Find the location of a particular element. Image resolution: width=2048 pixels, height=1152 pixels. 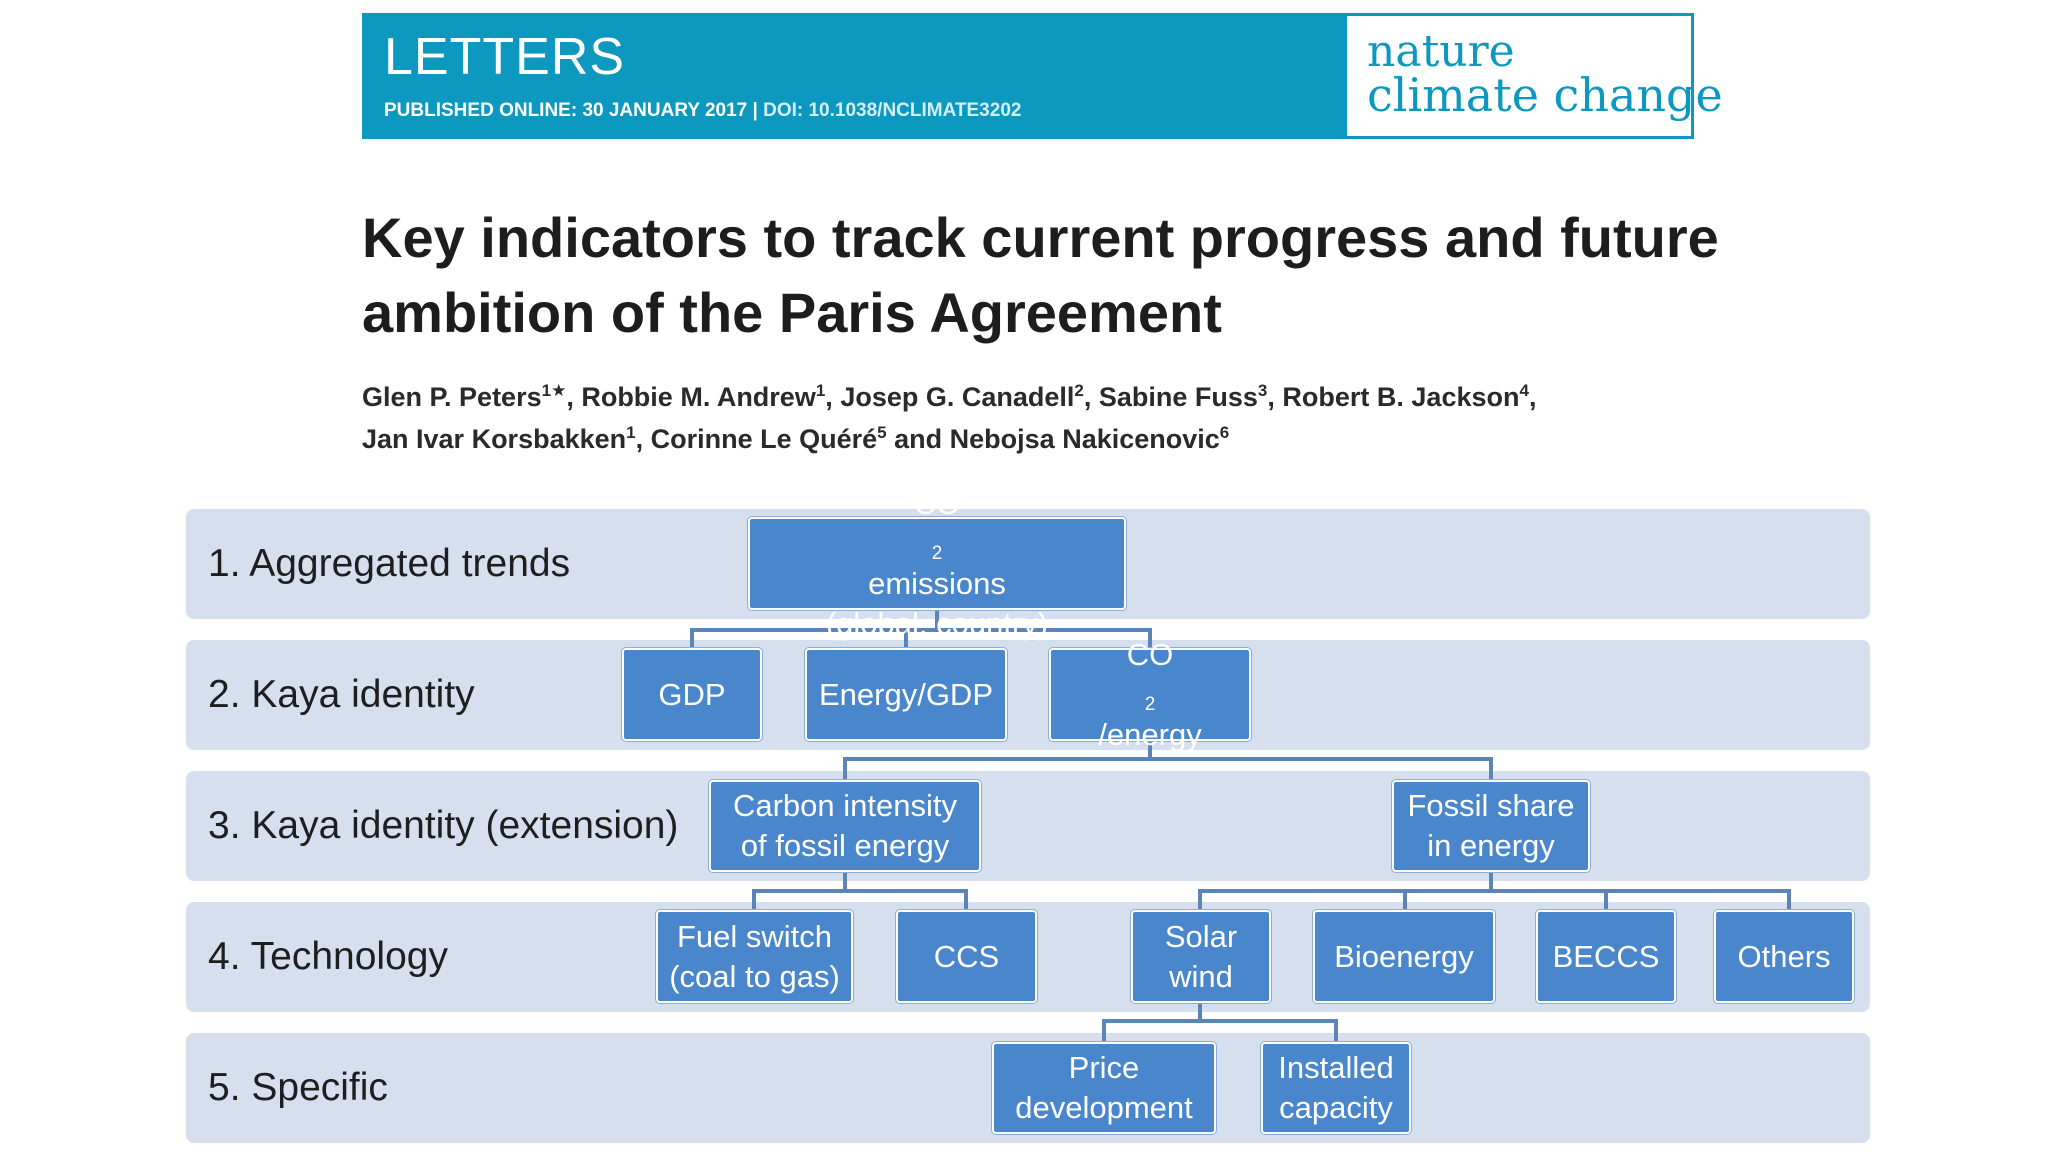

author-affiliation: 6 is located at coordinates (1224, 432).